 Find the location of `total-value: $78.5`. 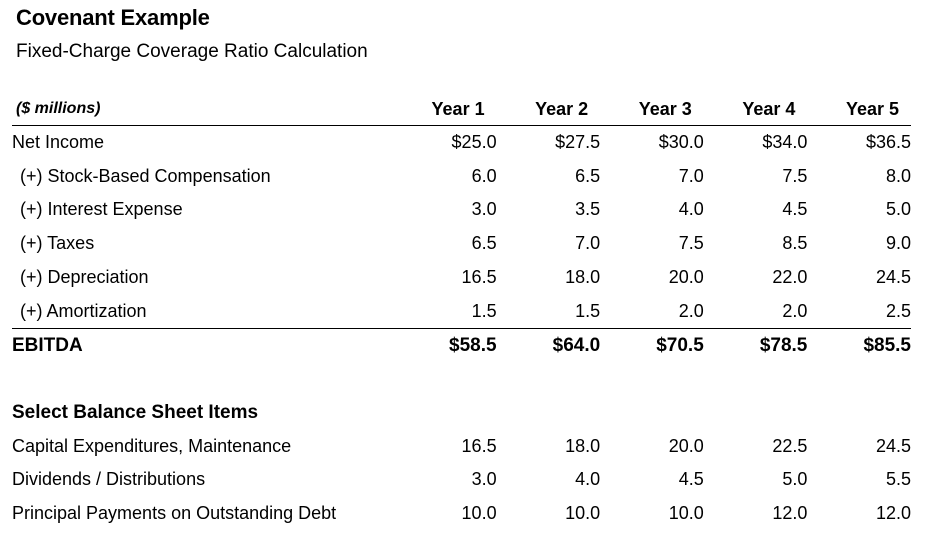

total-value: $78.5 is located at coordinates (755, 345).